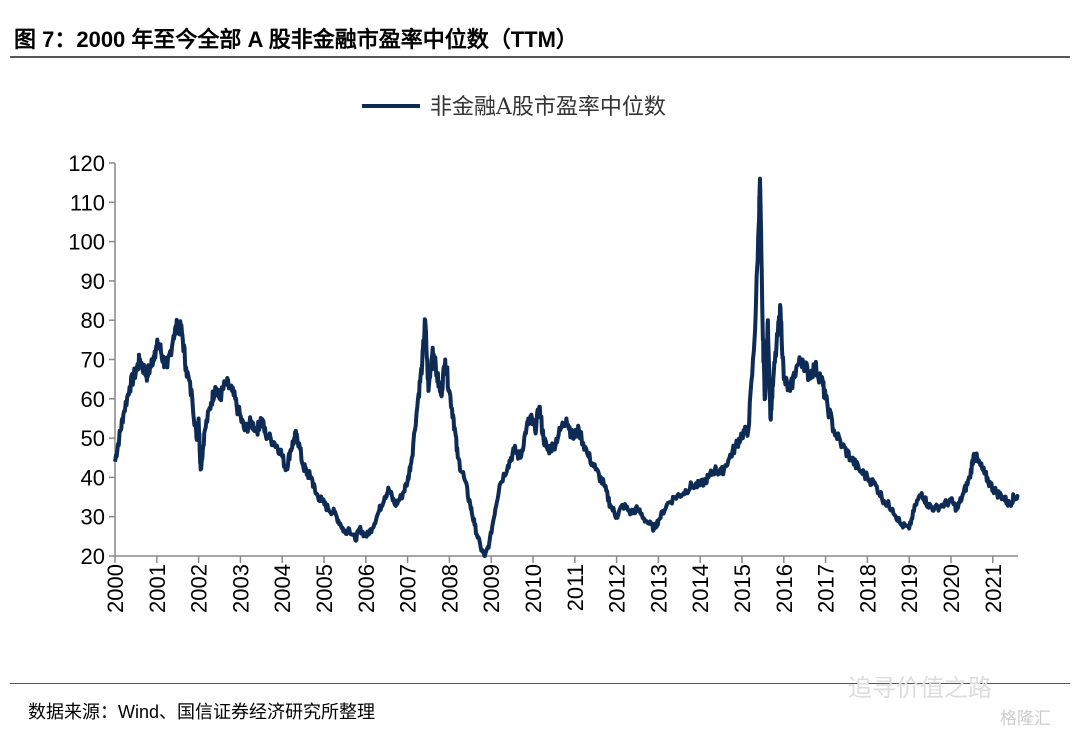 The height and width of the screenshot is (731, 1080). What do you see at coordinates (87, 202) in the screenshot?
I see `y-tick-label: 110` at bounding box center [87, 202].